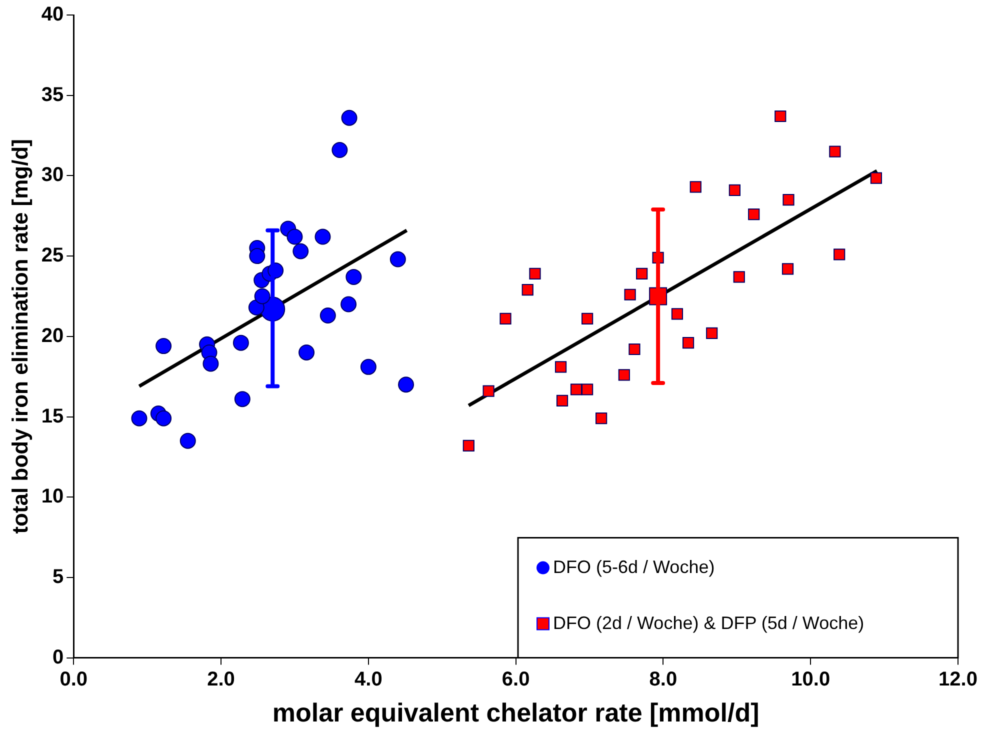  I want to click on legend-label: DFO (2d / Woche) & DFP (5d / Woche), so click(708, 622).